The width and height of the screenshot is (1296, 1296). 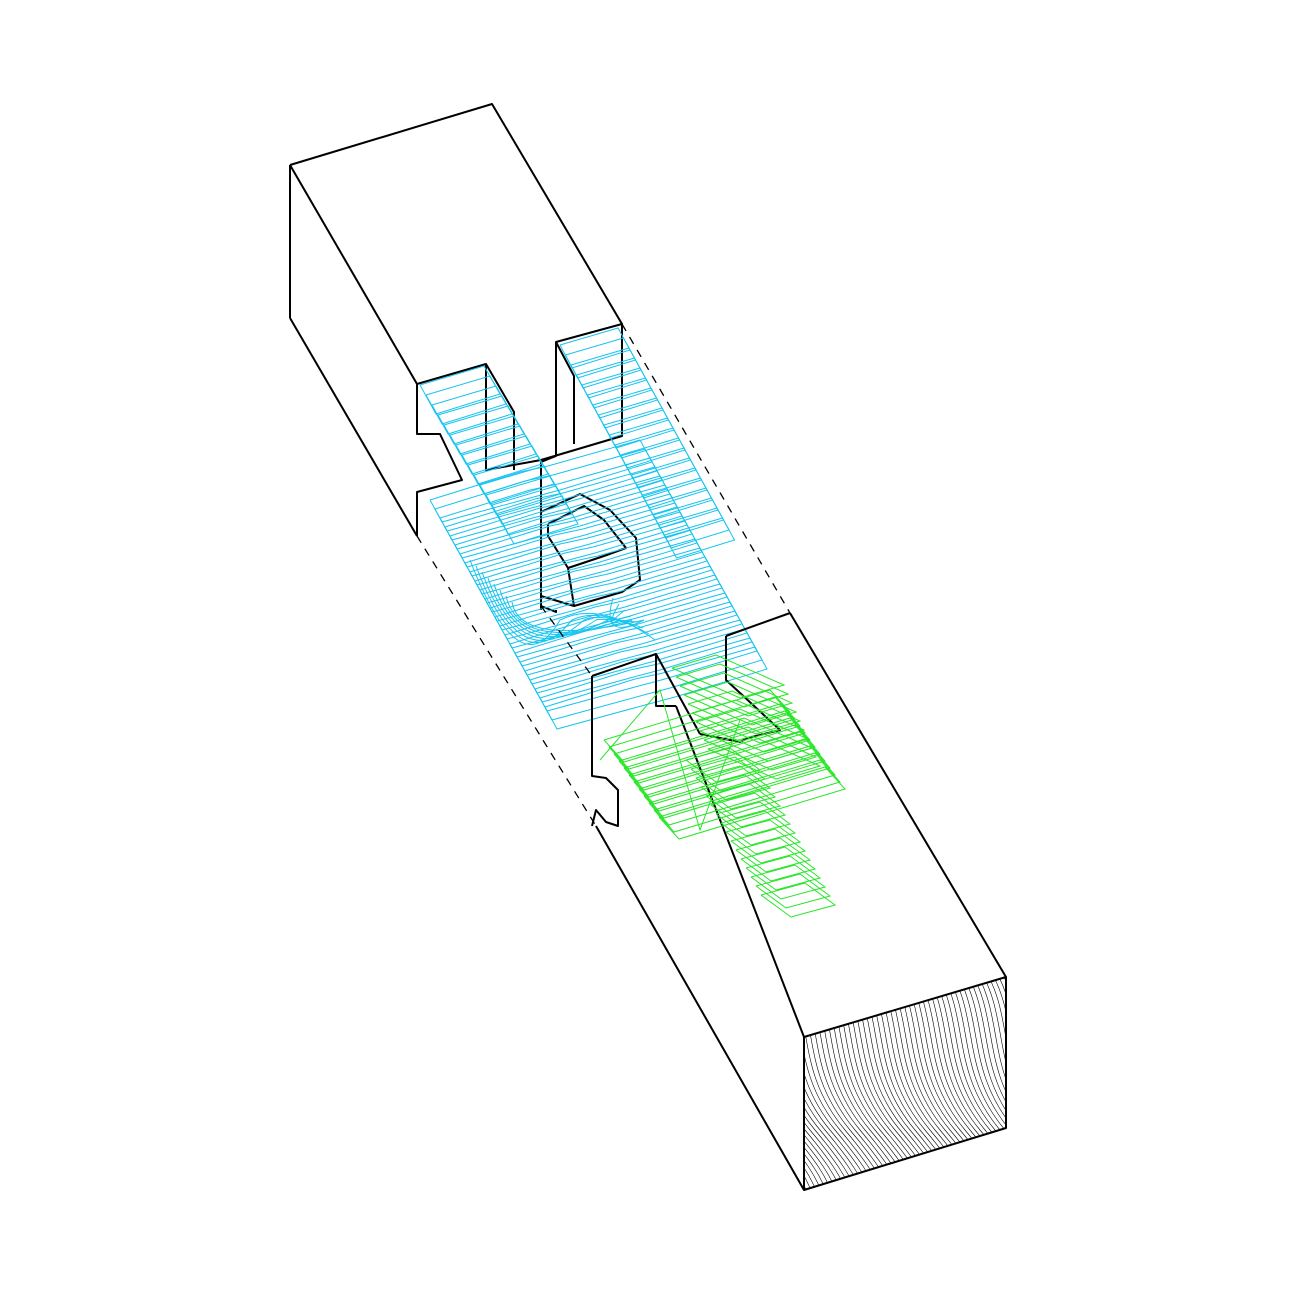 I want to click on lower-beam-toolpath, so click(x=722, y=786).